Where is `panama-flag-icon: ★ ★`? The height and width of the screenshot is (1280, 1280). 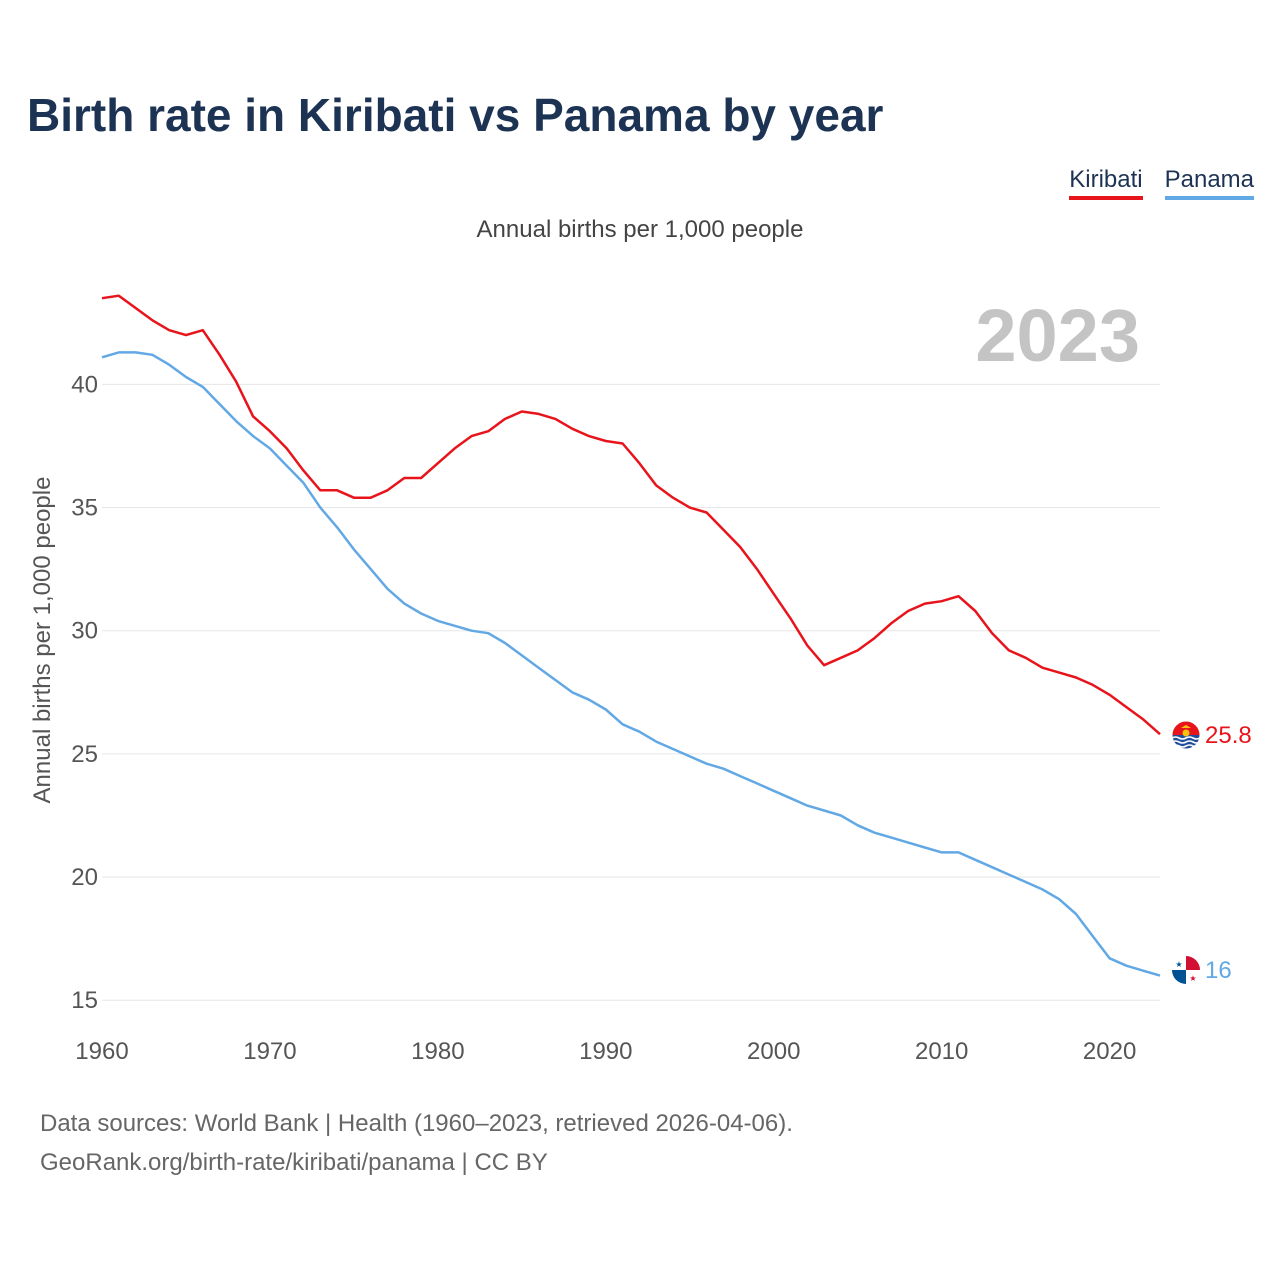
panama-flag-icon: ★ ★ is located at coordinates (1186, 970).